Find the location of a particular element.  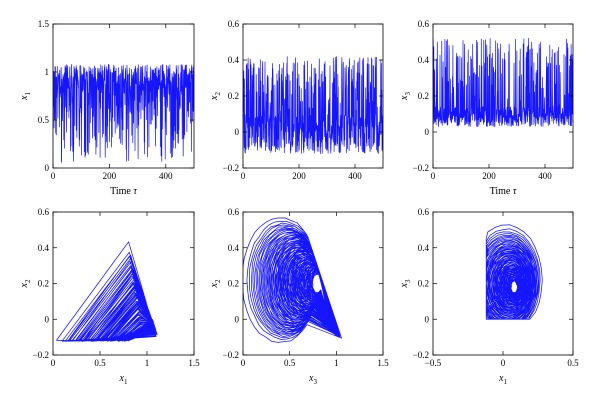

y-tick-label-p6: 0.2 is located at coordinates (423, 284).